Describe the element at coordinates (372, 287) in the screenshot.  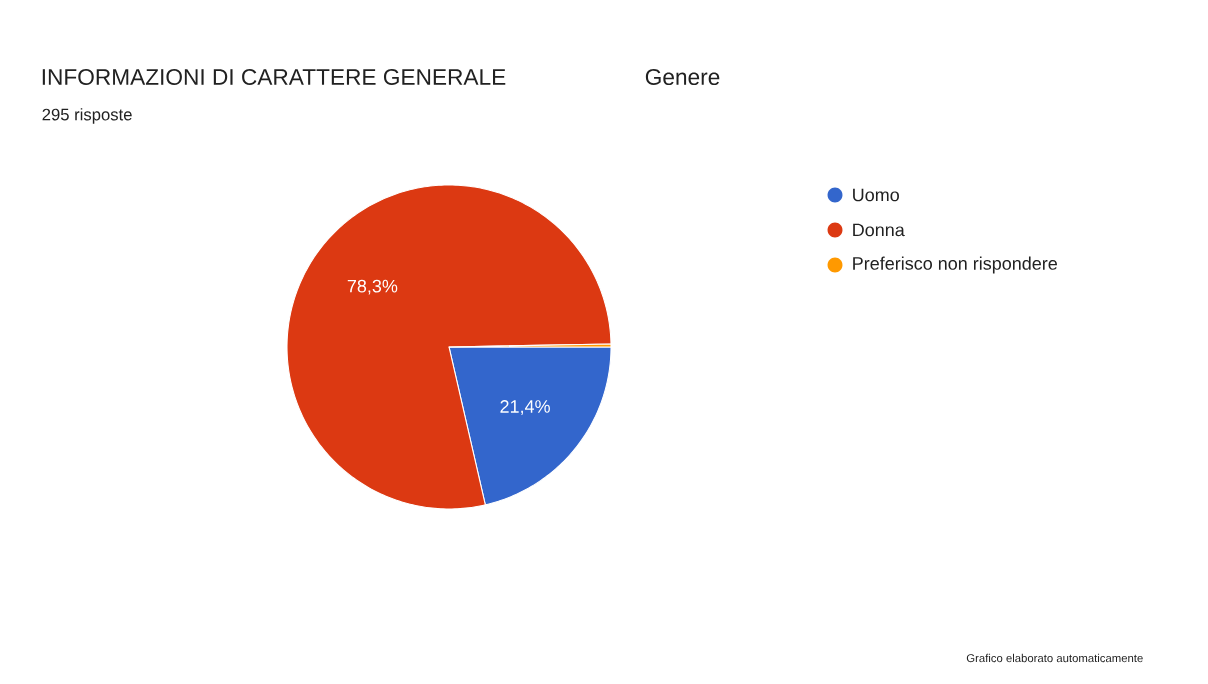
I see `data-label: 78,3%` at that location.